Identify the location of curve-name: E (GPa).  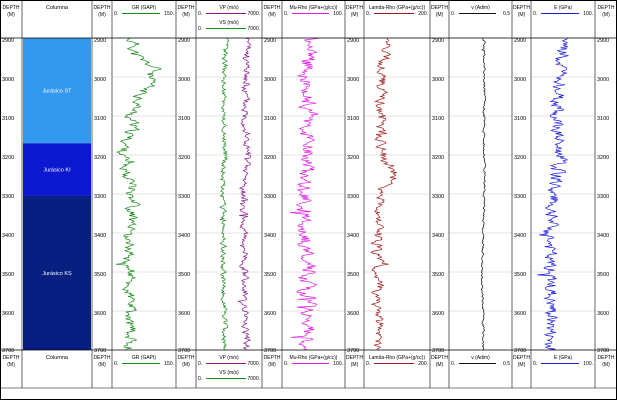
(563, 8).